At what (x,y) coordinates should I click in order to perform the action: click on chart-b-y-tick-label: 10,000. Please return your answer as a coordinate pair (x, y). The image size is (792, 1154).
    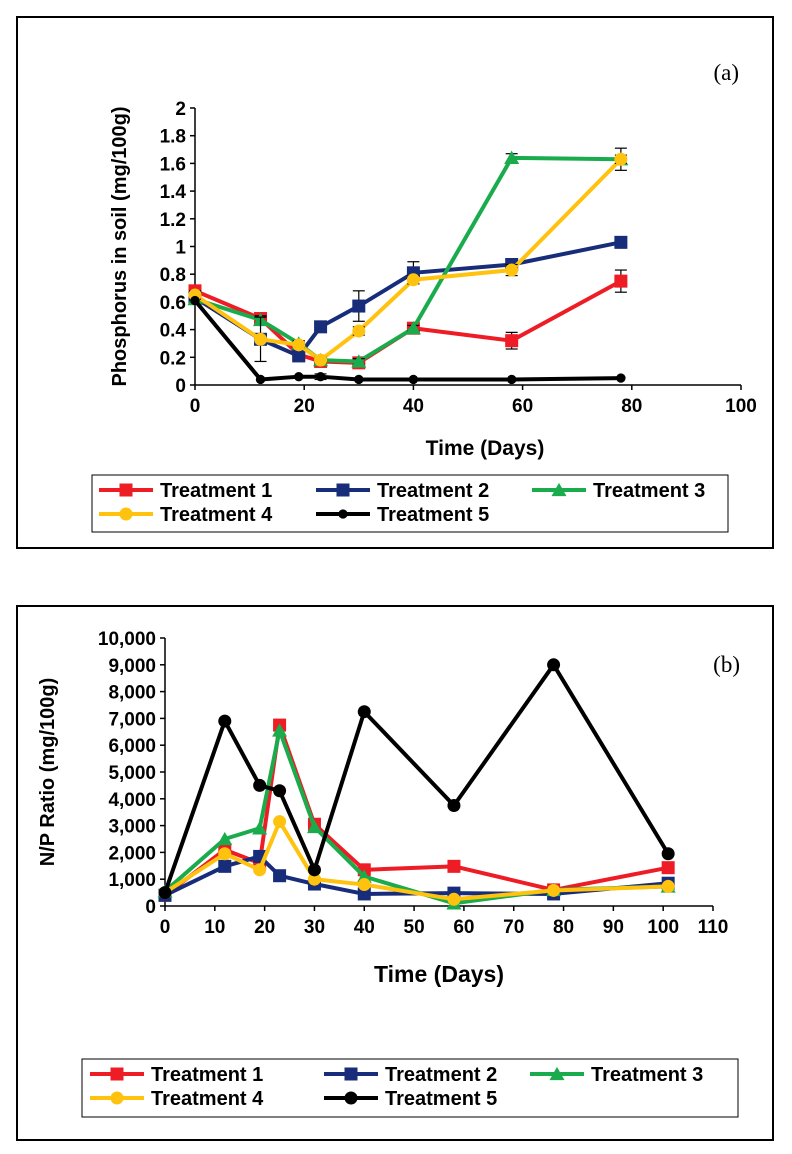
    Looking at the image, I should click on (127, 639).